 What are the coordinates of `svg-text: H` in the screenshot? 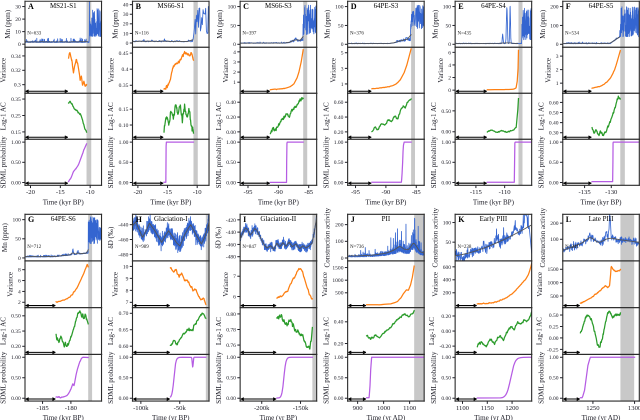 It's located at (139, 219).